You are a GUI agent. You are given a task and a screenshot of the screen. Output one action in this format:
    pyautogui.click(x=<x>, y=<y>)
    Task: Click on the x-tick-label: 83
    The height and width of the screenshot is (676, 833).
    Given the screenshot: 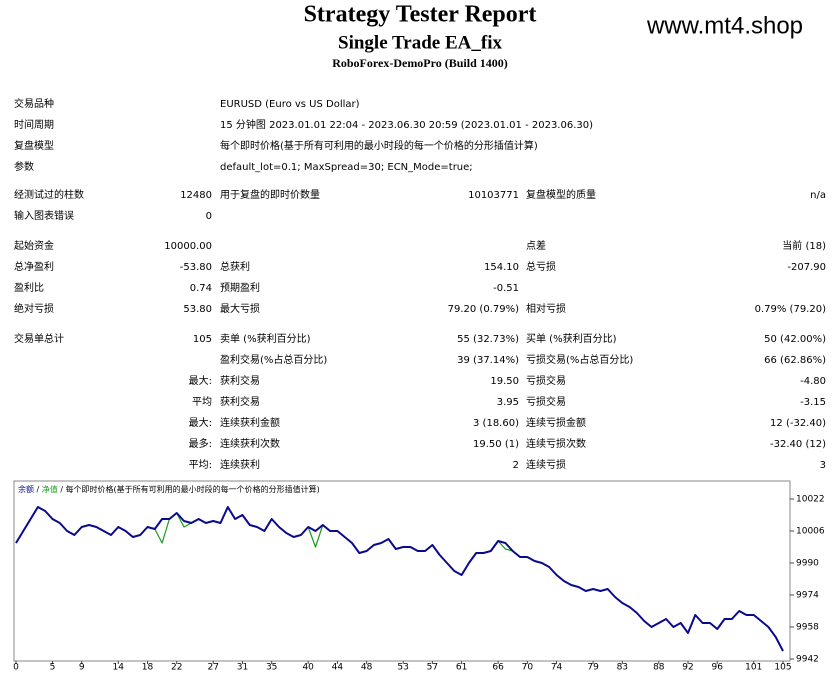 What is the action you would take?
    pyautogui.click(x=622, y=668)
    